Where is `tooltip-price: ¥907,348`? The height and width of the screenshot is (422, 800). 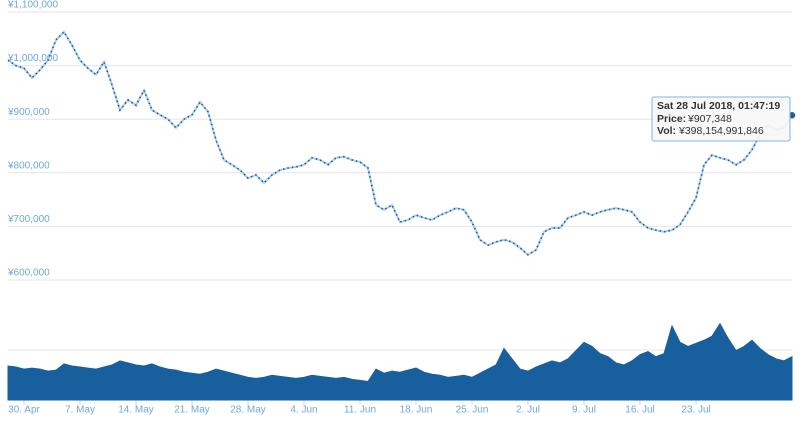
tooltip-price: ¥907,348 is located at coordinates (709, 119).